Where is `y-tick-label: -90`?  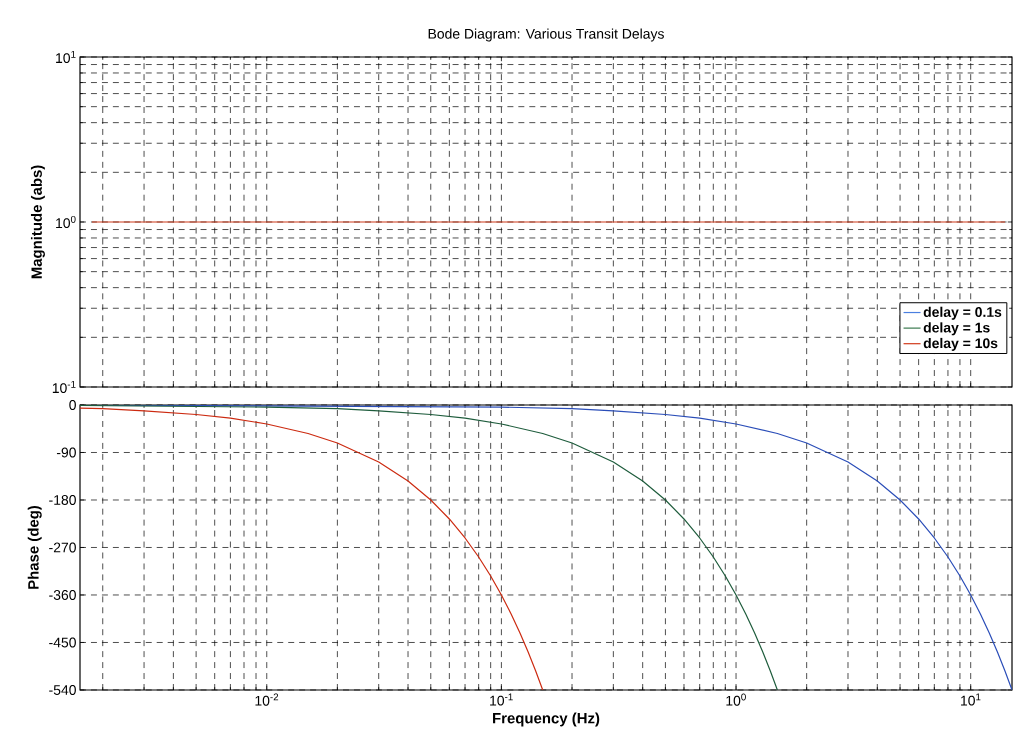
y-tick-label: -90 is located at coordinates (66, 452).